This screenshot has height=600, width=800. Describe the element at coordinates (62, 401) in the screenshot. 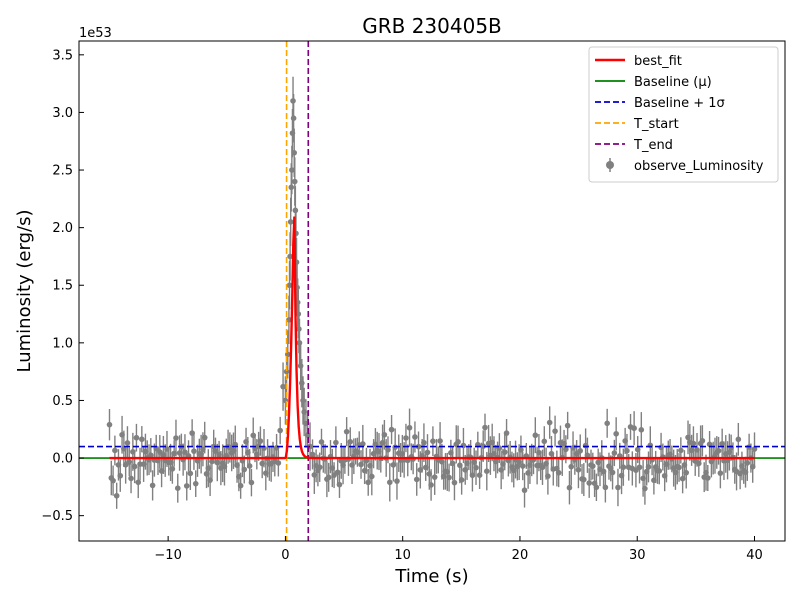

I see `y-tick-label: 0.5` at that location.